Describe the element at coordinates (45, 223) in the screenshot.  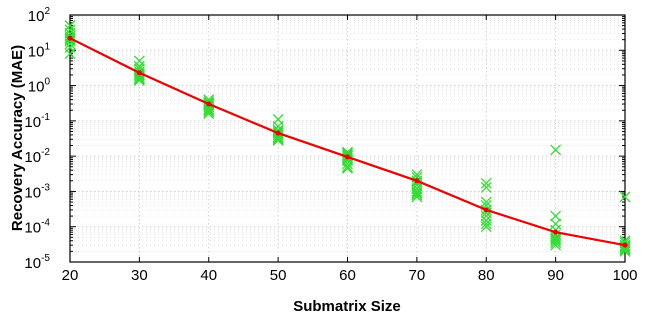
I see `y-tick-exponent: -4` at that location.